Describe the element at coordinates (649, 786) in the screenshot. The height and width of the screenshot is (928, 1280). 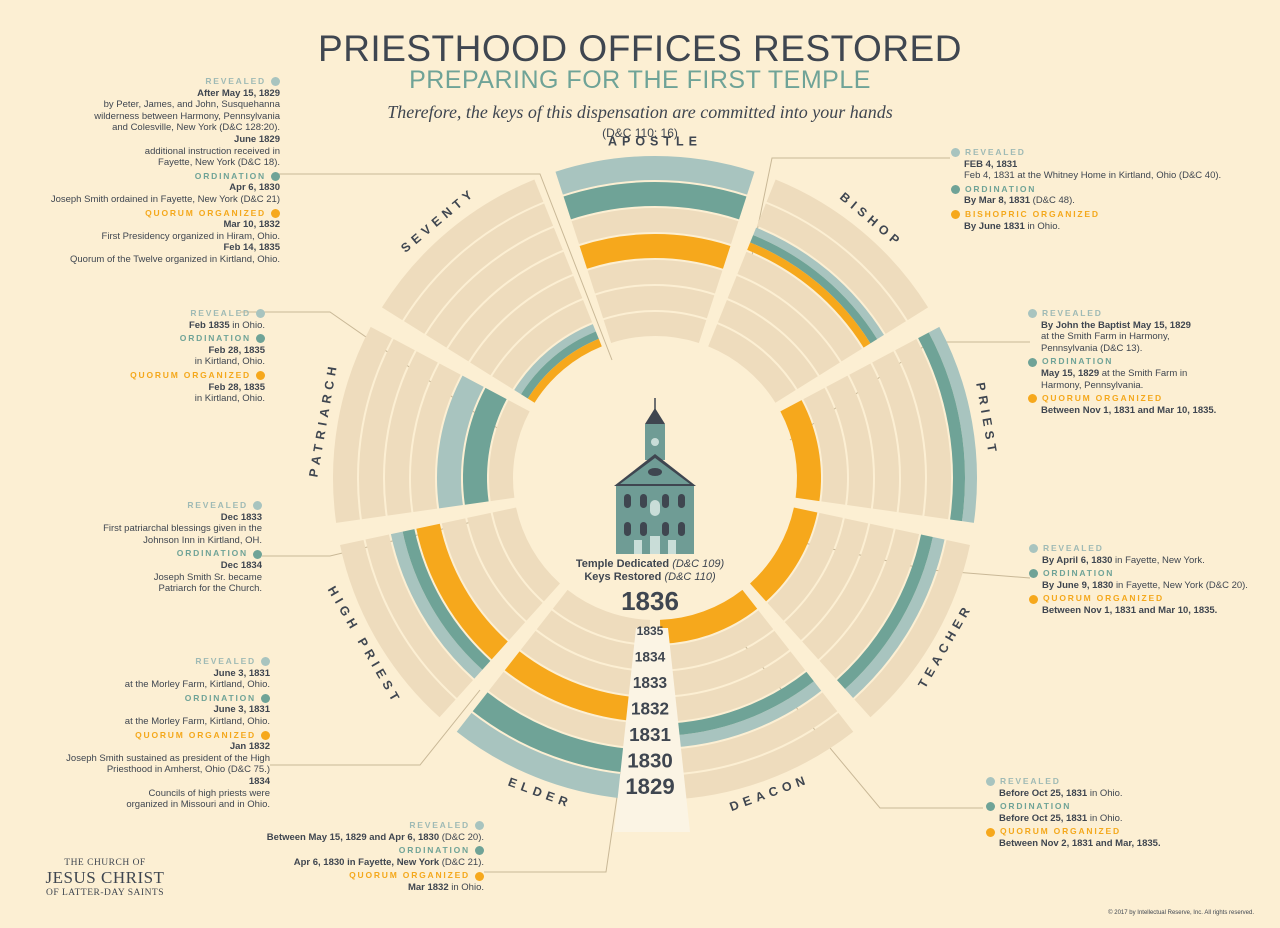
I see `year-label-1829: 1829` at that location.